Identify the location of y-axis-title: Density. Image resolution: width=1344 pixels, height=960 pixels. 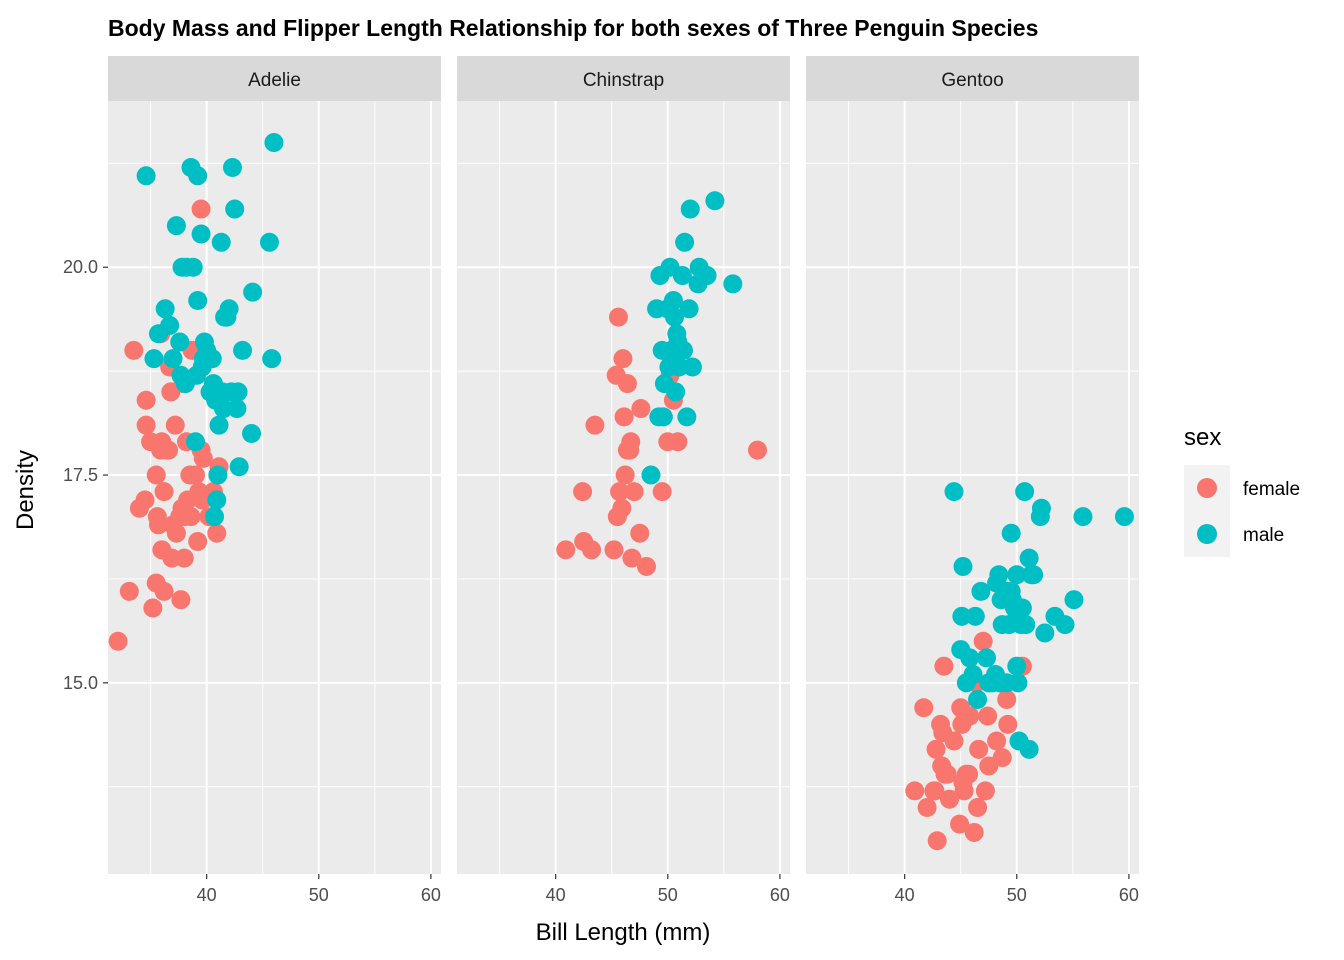
(25, 490).